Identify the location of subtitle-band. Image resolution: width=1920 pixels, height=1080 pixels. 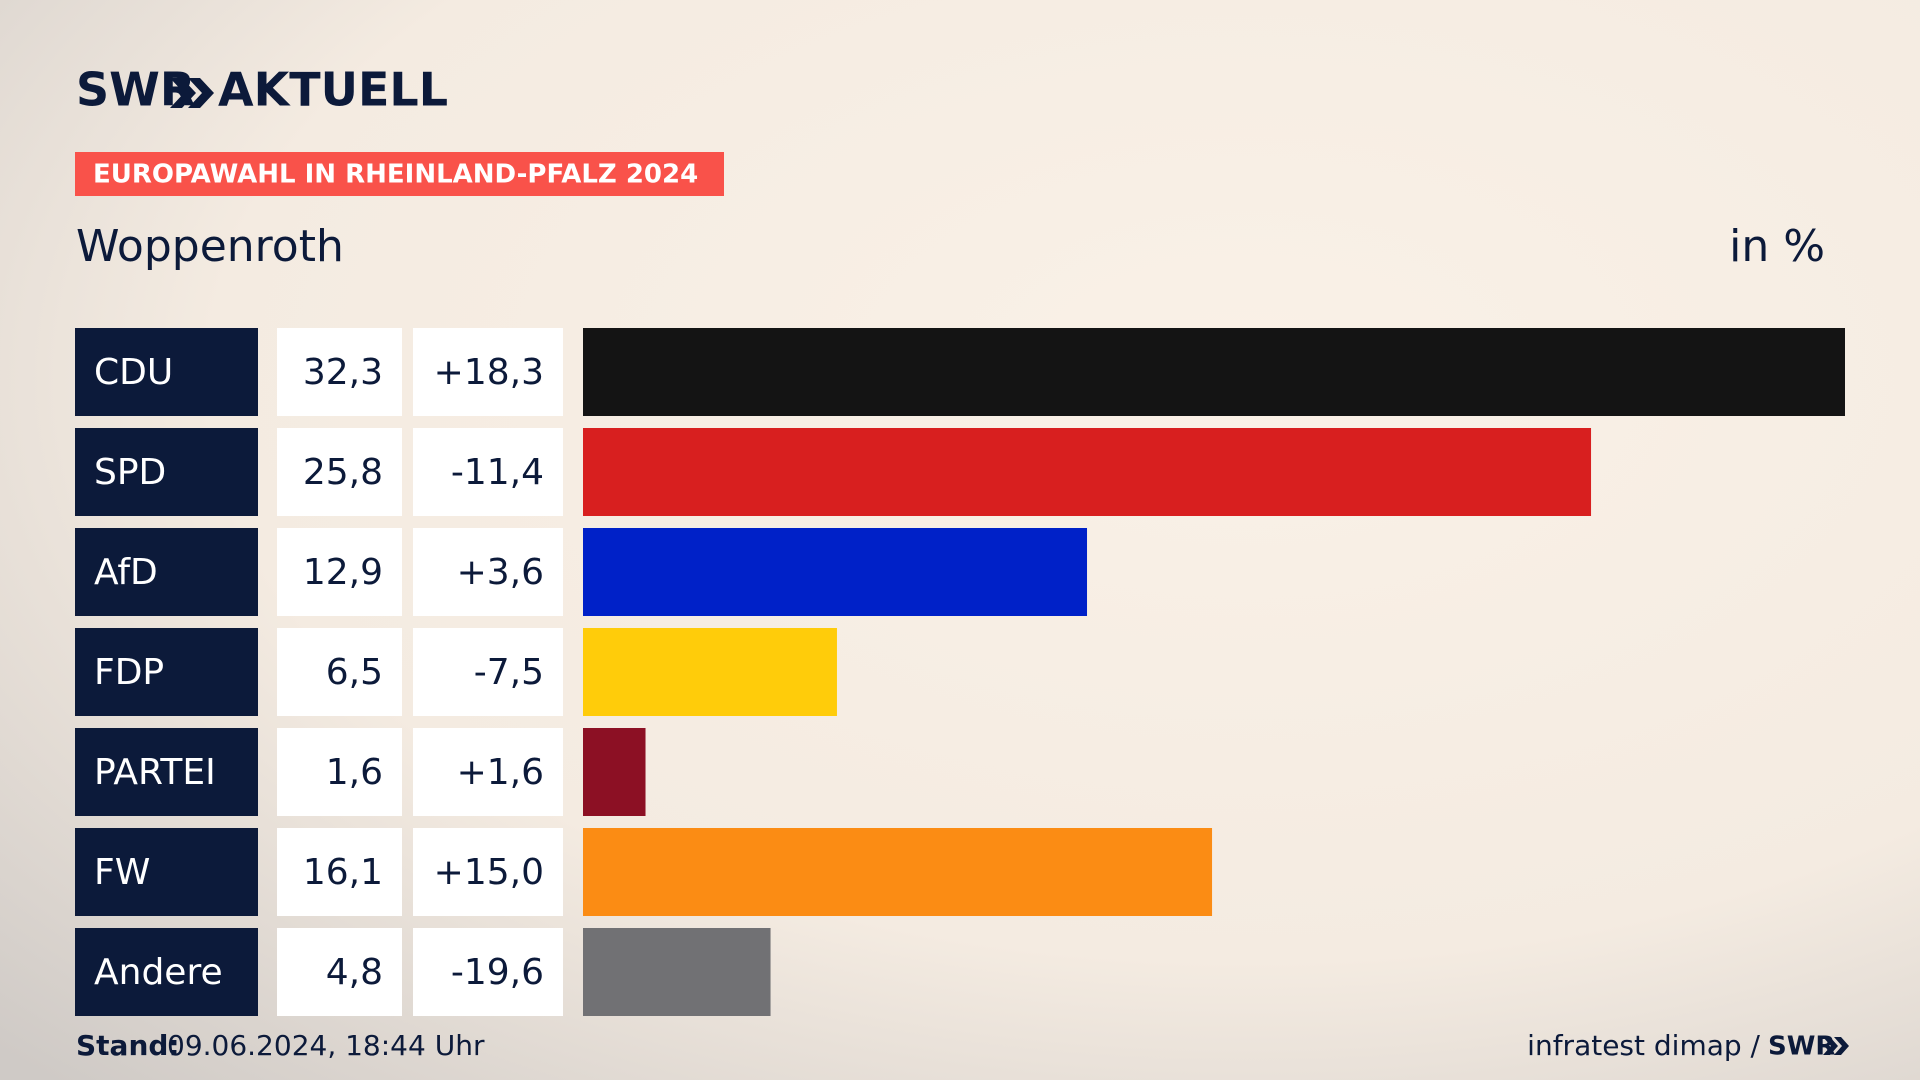
(399, 174).